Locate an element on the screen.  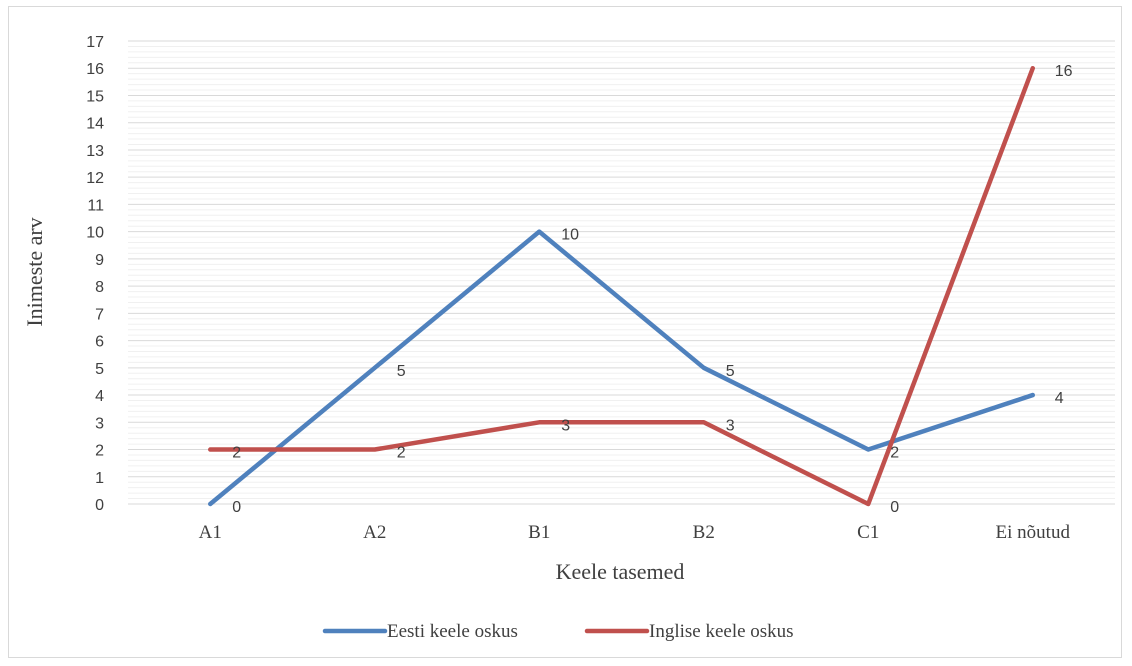
y-tick-label: 15 is located at coordinates (95, 96).